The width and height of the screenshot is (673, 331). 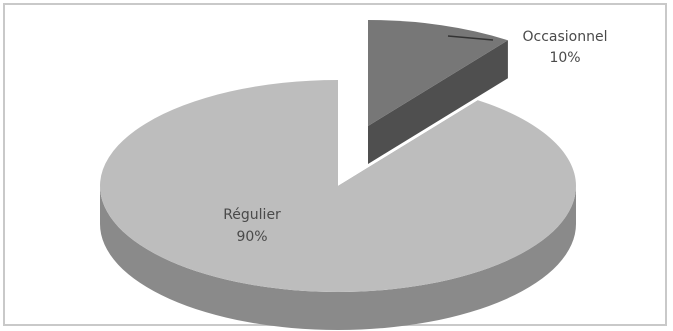 What do you see at coordinates (565, 37) in the screenshot?
I see `slice-label-occasionnel: Occasionnel` at bounding box center [565, 37].